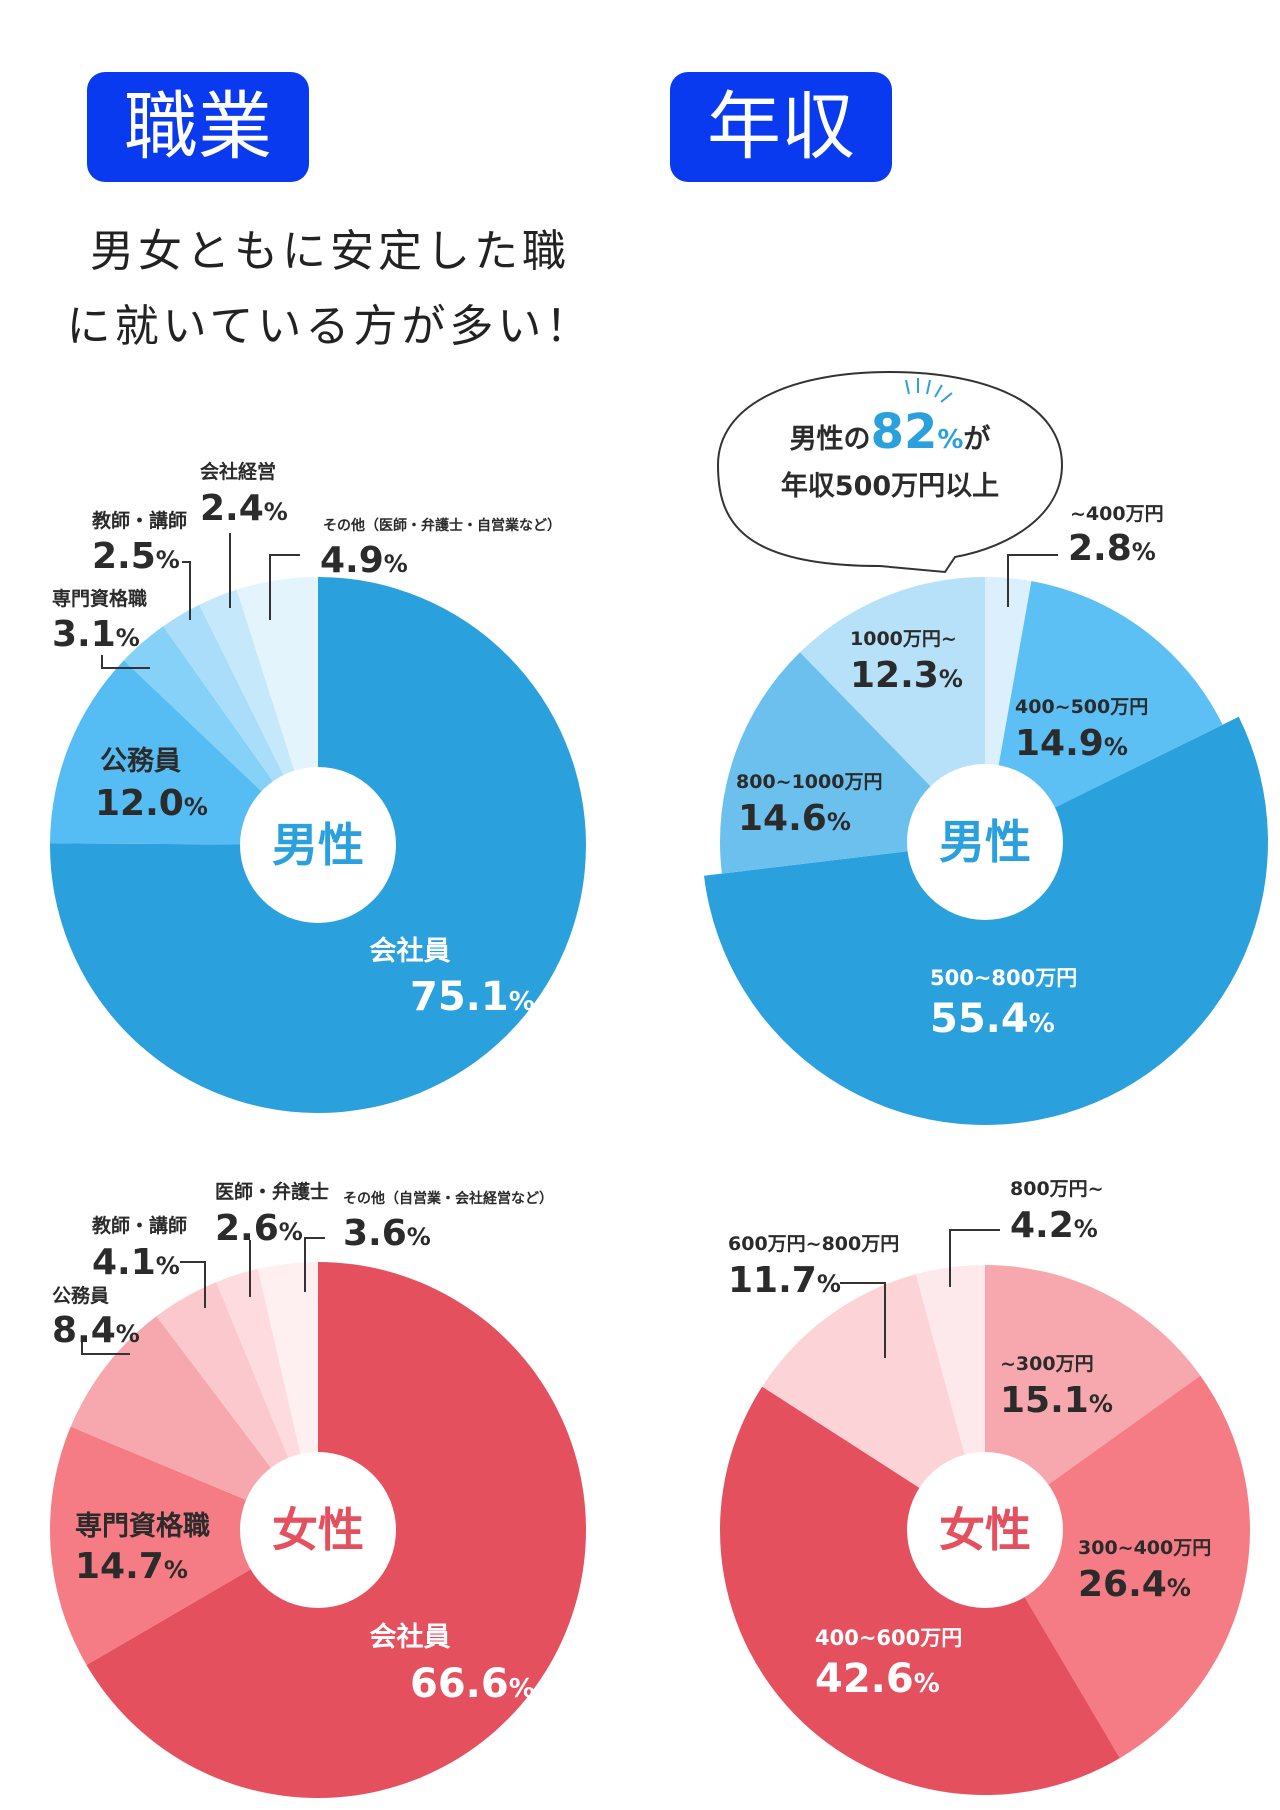  I want to click on subtitle-line-1: 男女ともに安定した職, so click(330, 251).